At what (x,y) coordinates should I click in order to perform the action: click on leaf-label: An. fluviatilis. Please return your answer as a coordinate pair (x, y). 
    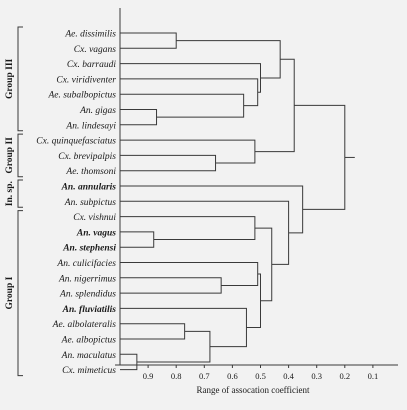
    Looking at the image, I should click on (89, 310).